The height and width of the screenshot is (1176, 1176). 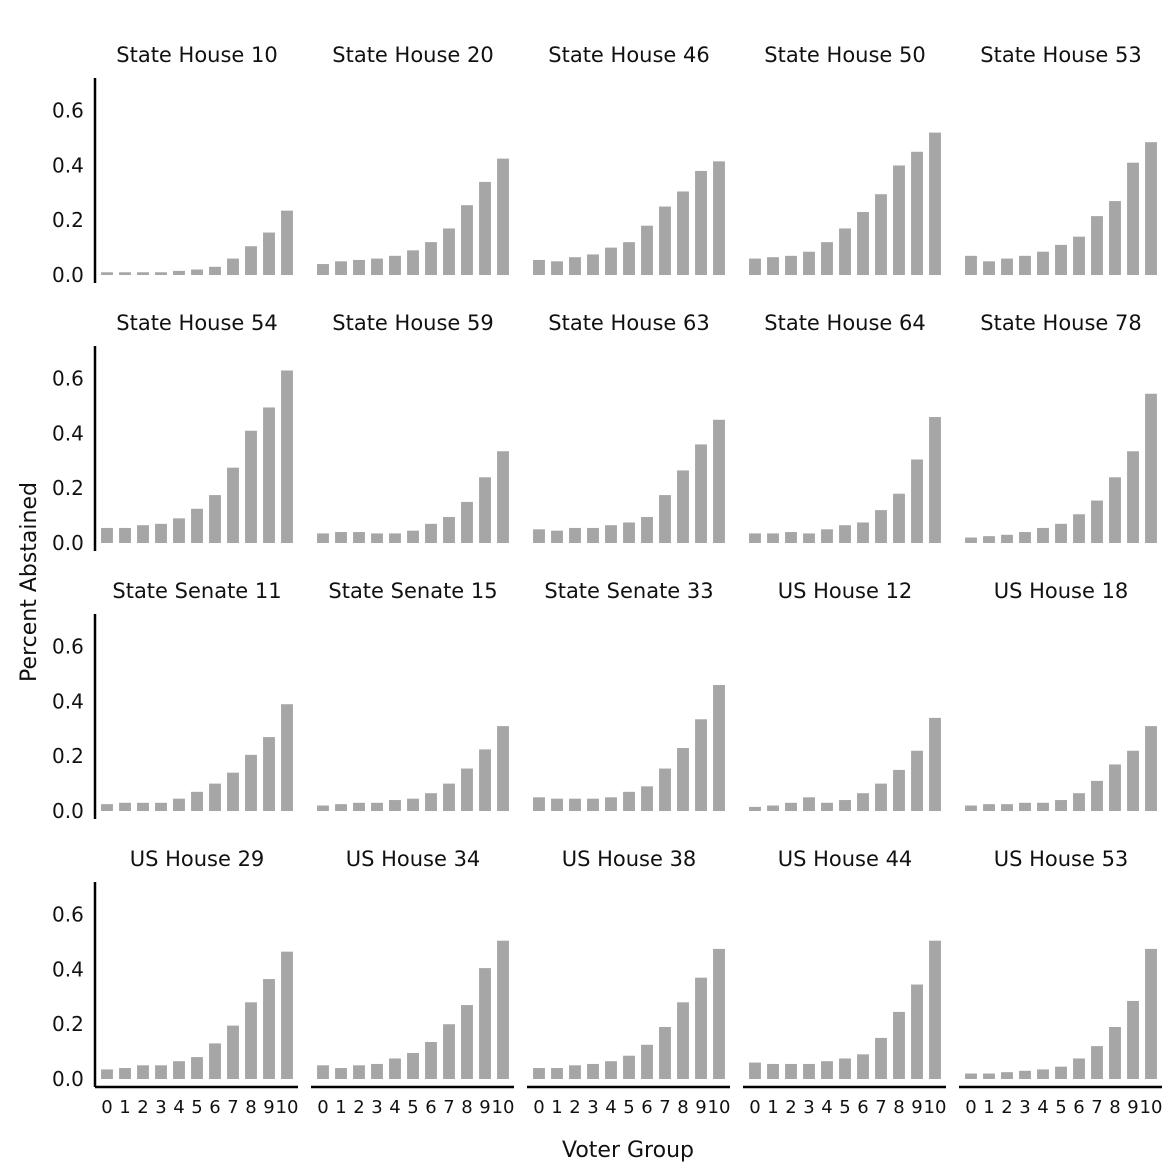 I want to click on x-tick-label: 2, so click(x=1006, y=1107).